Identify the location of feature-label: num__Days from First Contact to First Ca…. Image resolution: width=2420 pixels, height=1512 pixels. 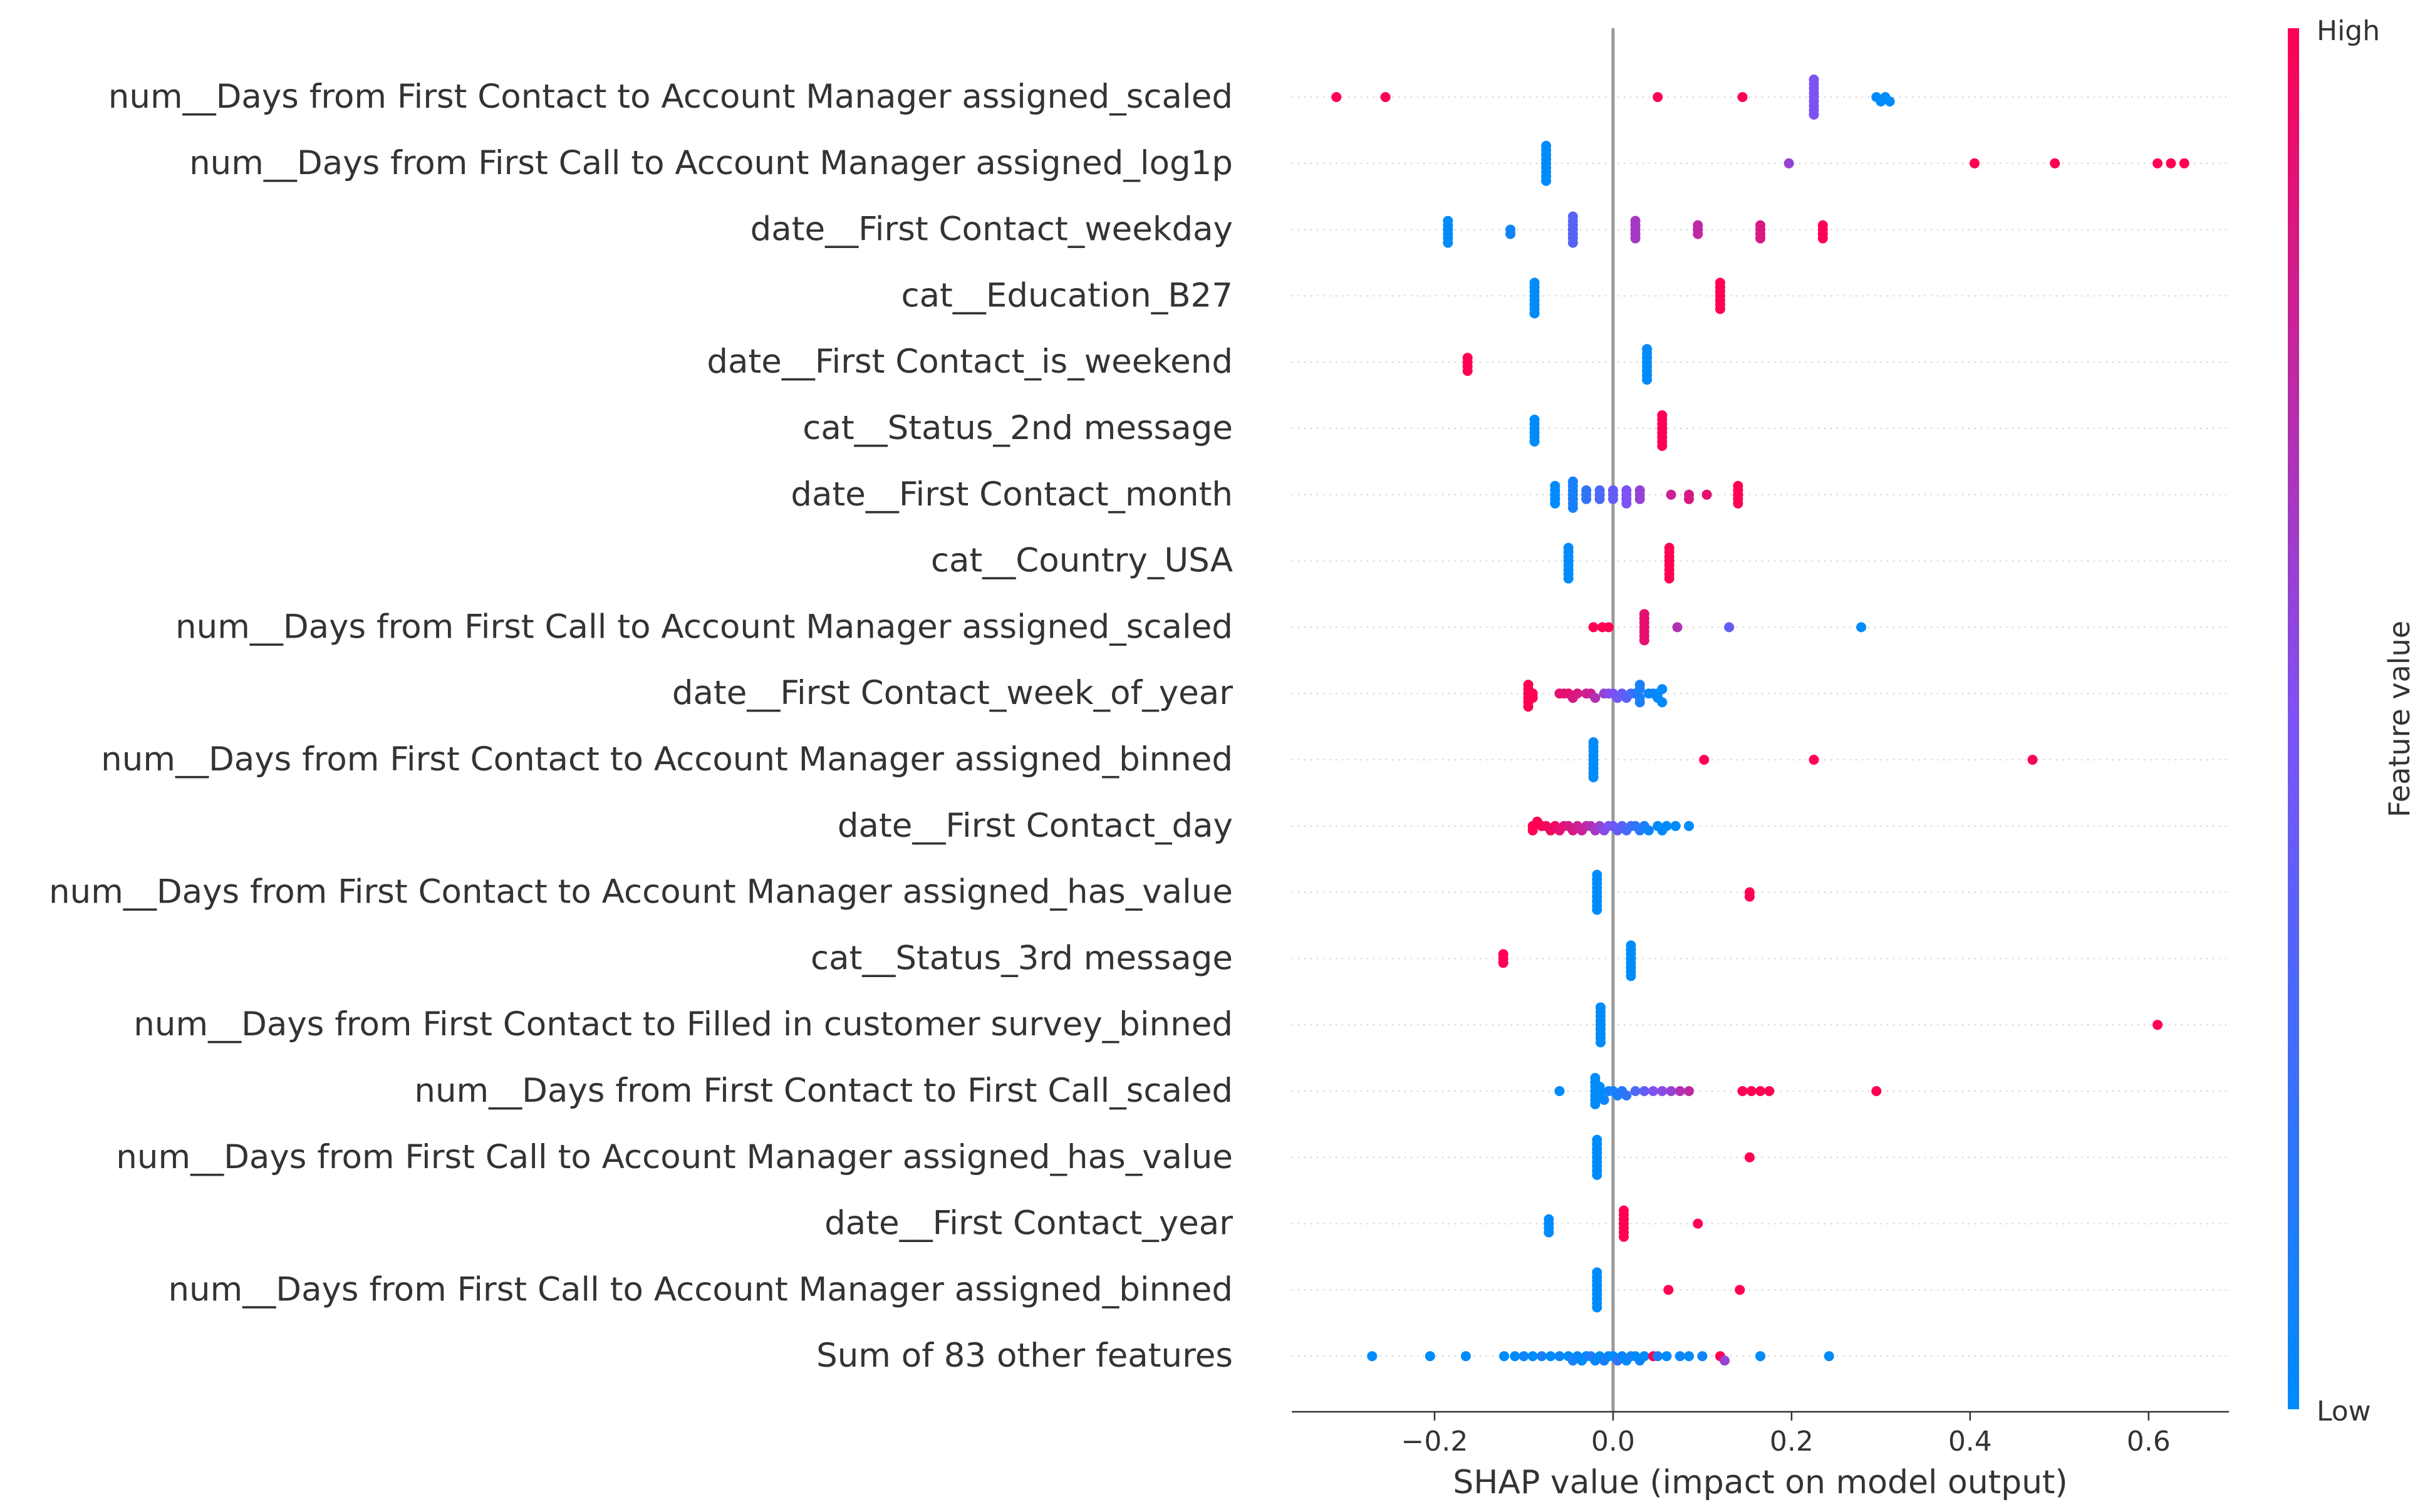
(823, 1091).